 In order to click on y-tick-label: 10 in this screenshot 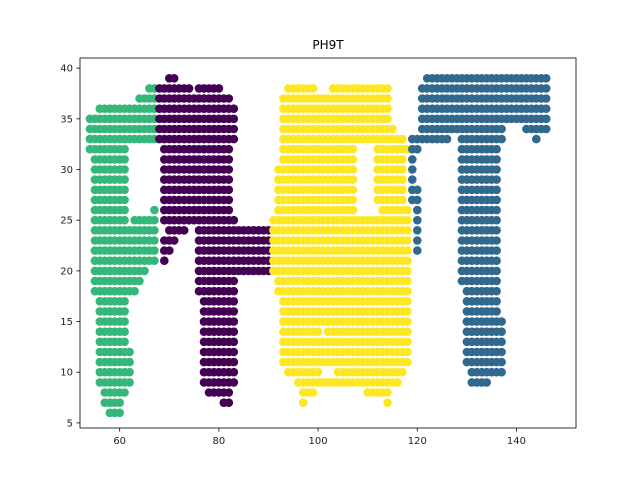, I will do `click(66, 373)`.